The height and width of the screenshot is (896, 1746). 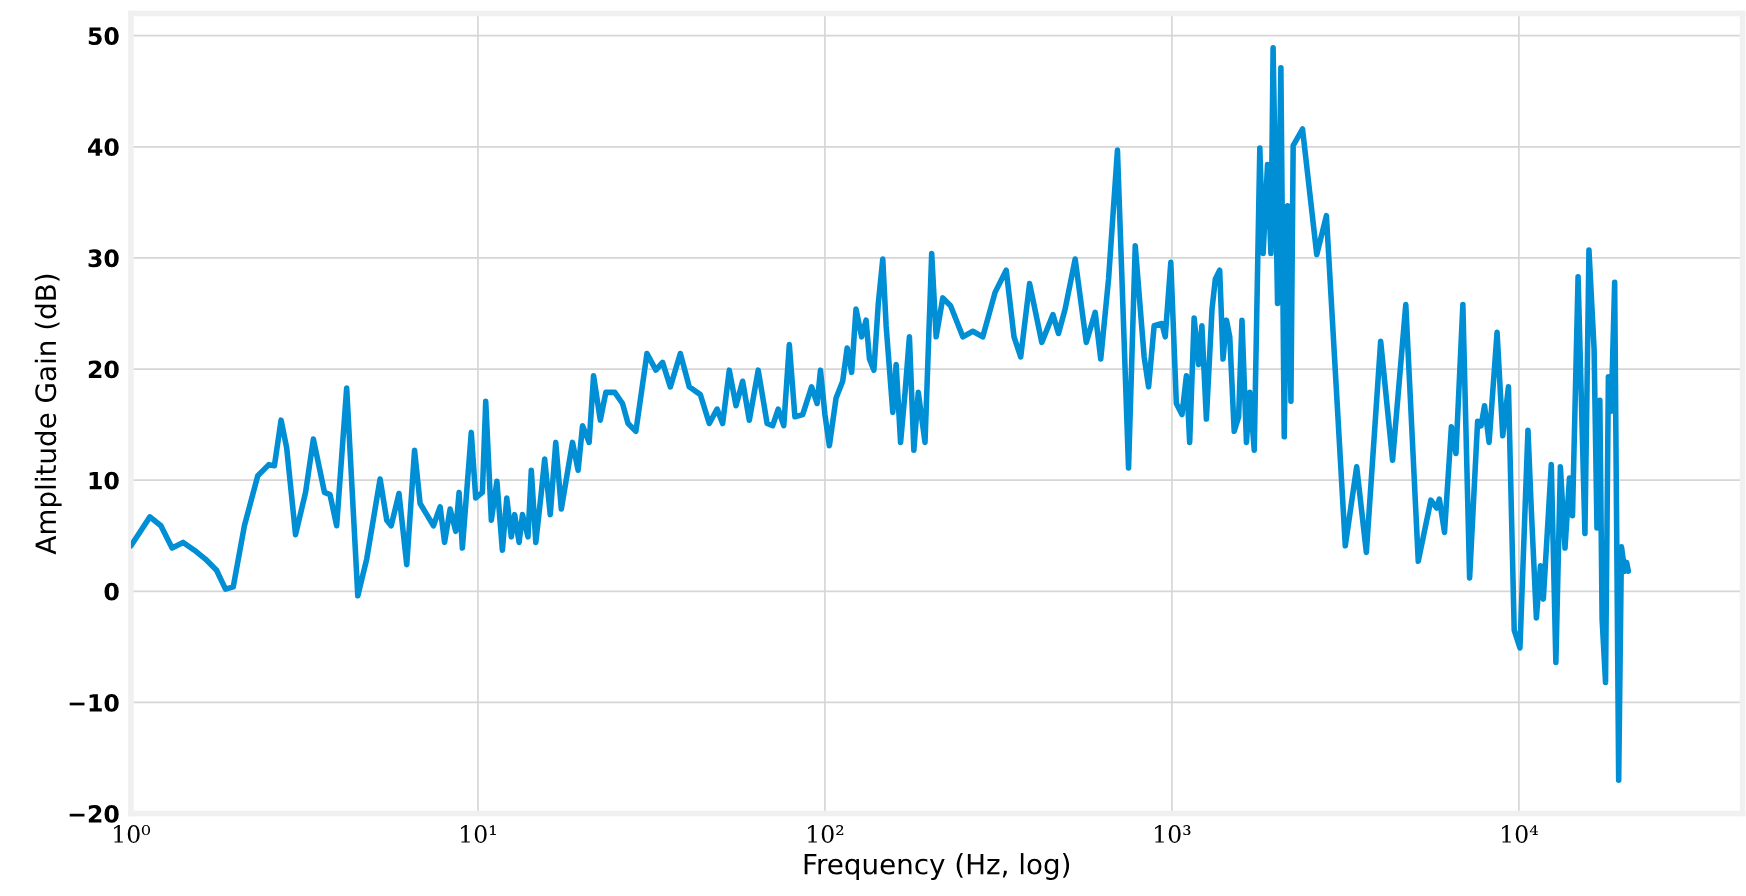 What do you see at coordinates (1520, 834) in the screenshot?
I see `x-tick-label: 10⁴` at bounding box center [1520, 834].